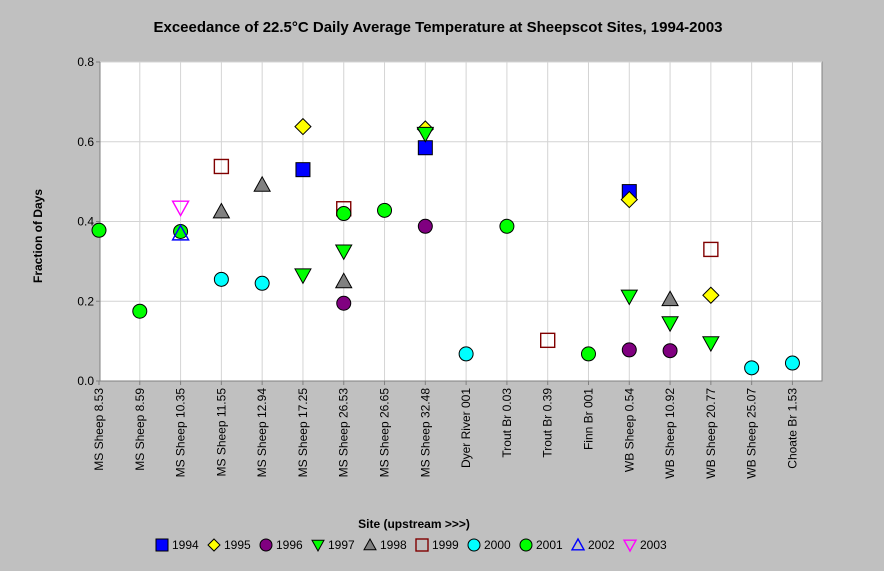 The image size is (884, 571). Describe the element at coordinates (425, 433) in the screenshot. I see `x-tick-label: MS Sheep 32.48` at that location.